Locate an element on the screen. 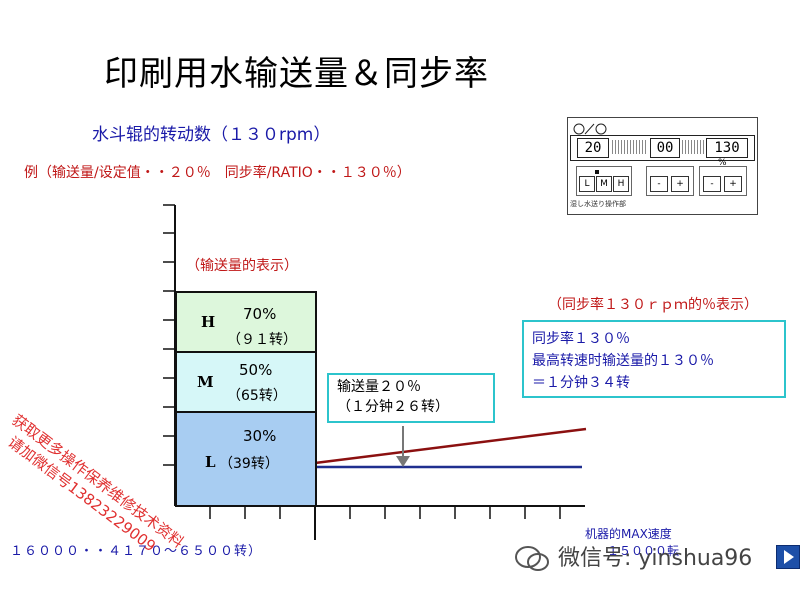  bar-low-letter: L is located at coordinates (210, 462).